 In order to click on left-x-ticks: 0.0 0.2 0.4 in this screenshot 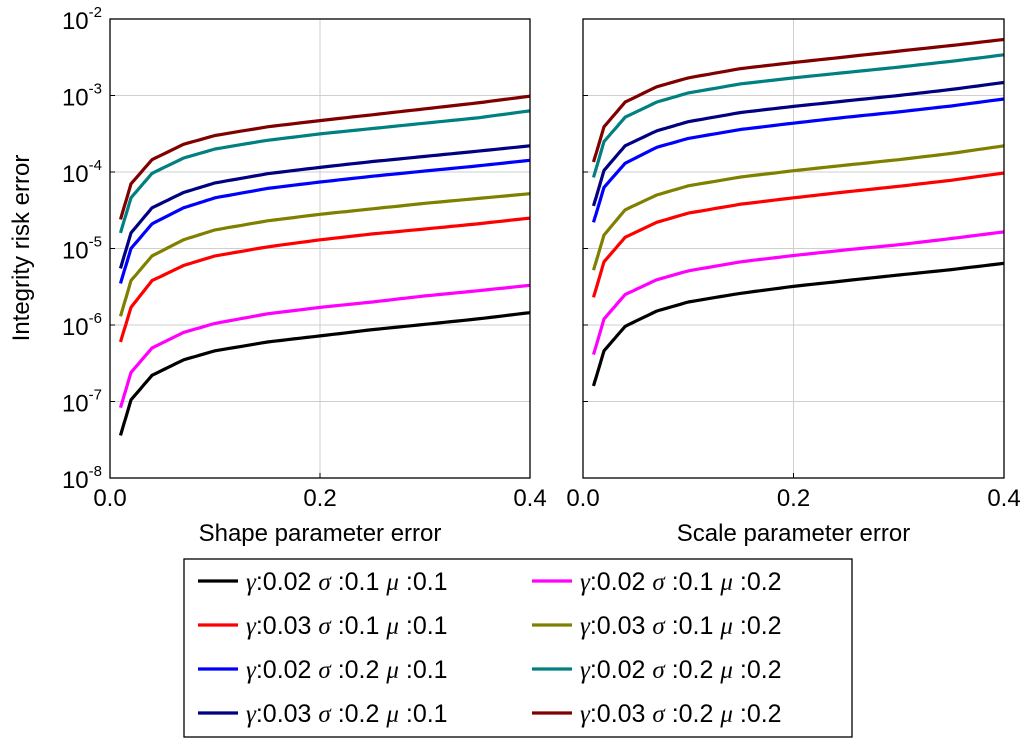, I will do `click(320, 492)`.